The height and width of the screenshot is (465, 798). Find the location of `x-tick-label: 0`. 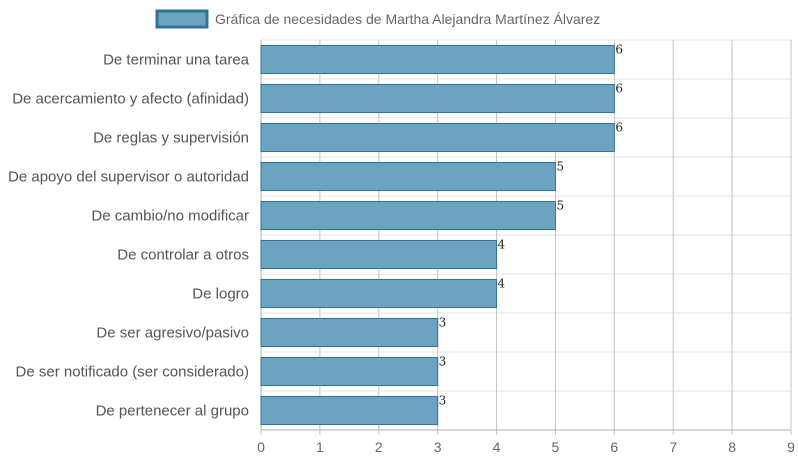

x-tick-label: 0 is located at coordinates (261, 447).